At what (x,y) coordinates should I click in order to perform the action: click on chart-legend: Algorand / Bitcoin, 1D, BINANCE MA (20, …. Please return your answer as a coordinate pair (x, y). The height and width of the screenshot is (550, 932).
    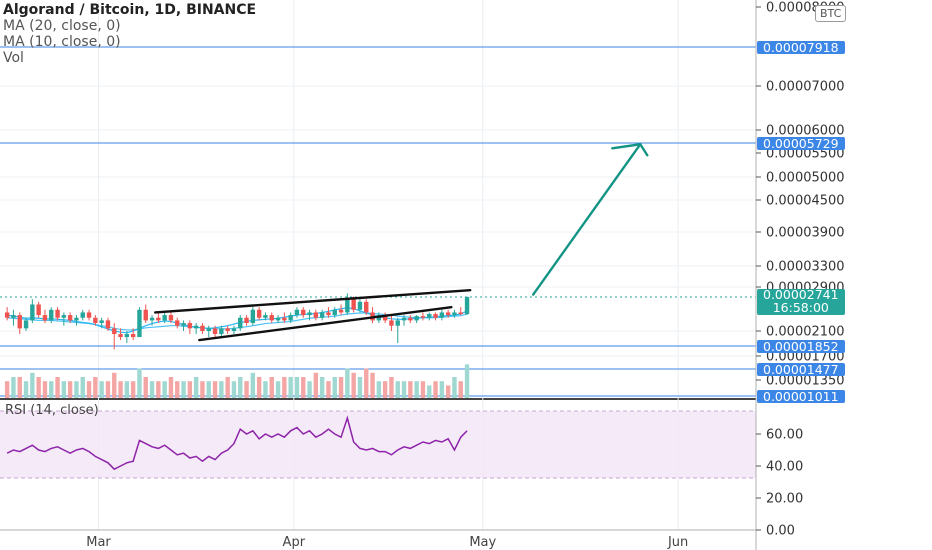
    Looking at the image, I should click on (129, 34).